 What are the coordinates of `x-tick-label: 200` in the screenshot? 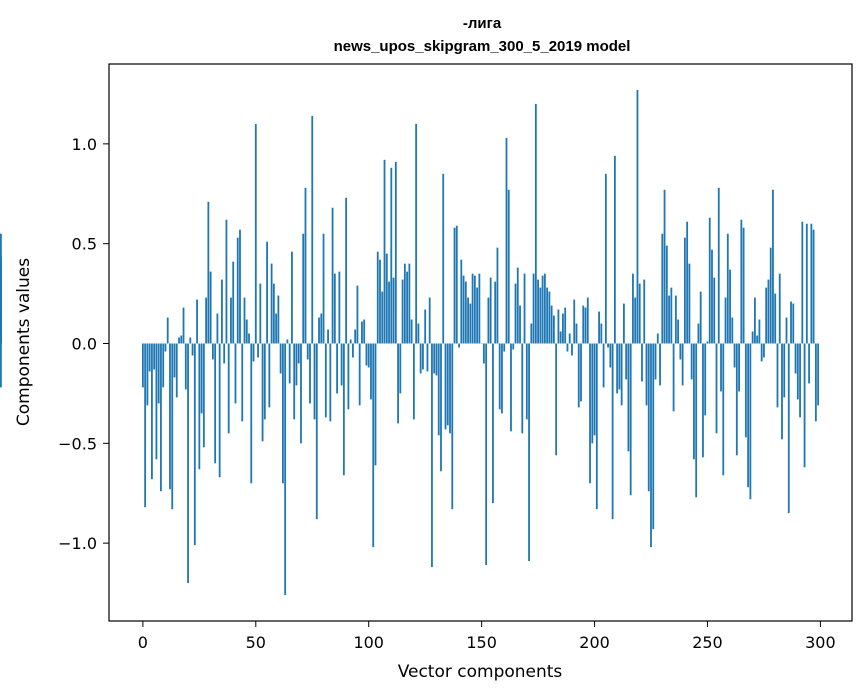 It's located at (594, 642).